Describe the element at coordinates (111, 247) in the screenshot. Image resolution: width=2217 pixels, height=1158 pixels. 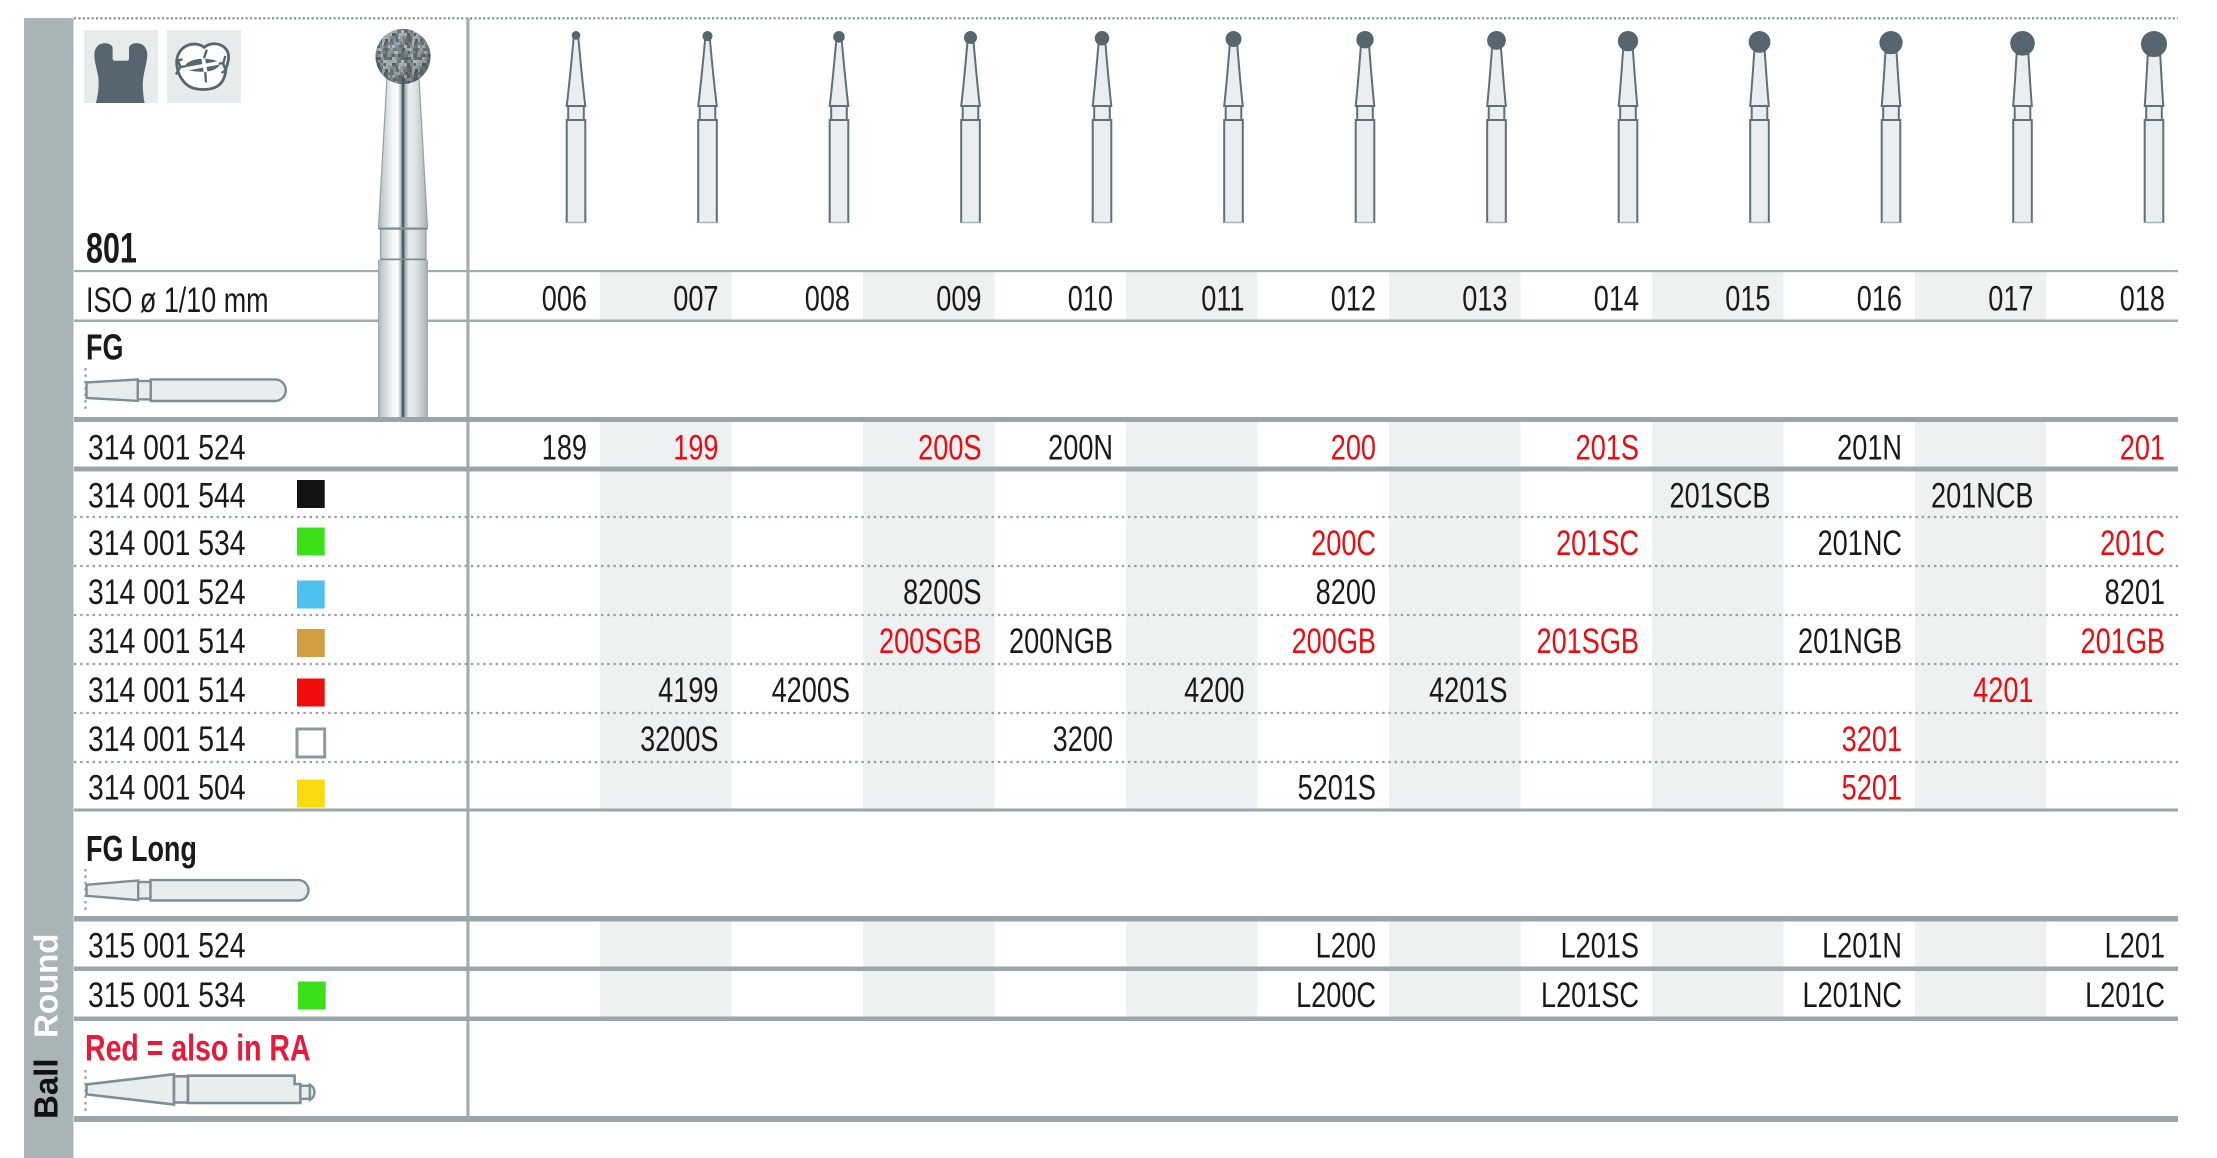
I see `svg-text: 801` at that location.